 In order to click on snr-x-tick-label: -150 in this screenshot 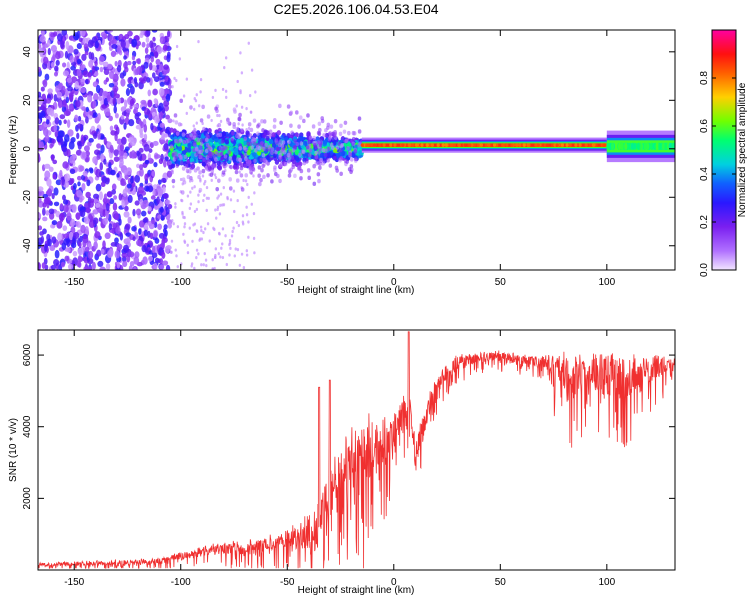, I will do `click(74, 582)`.